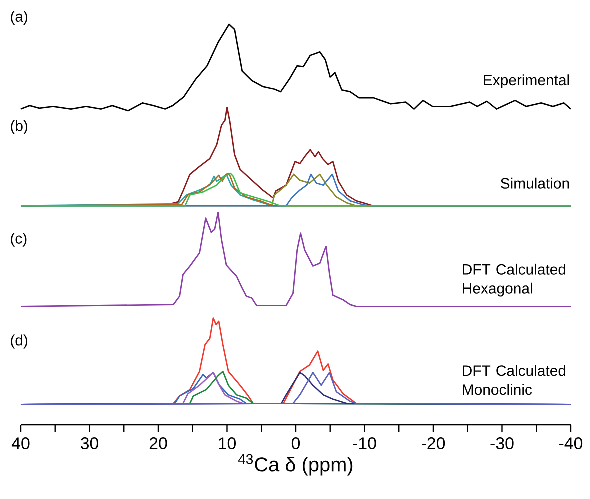 This screenshot has width=590, height=499. Describe the element at coordinates (19, 18) in the screenshot. I see `annotation: (a)` at that location.